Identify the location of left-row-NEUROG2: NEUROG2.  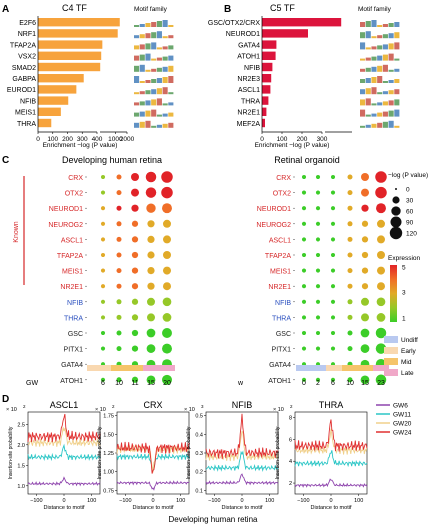
(65, 225).